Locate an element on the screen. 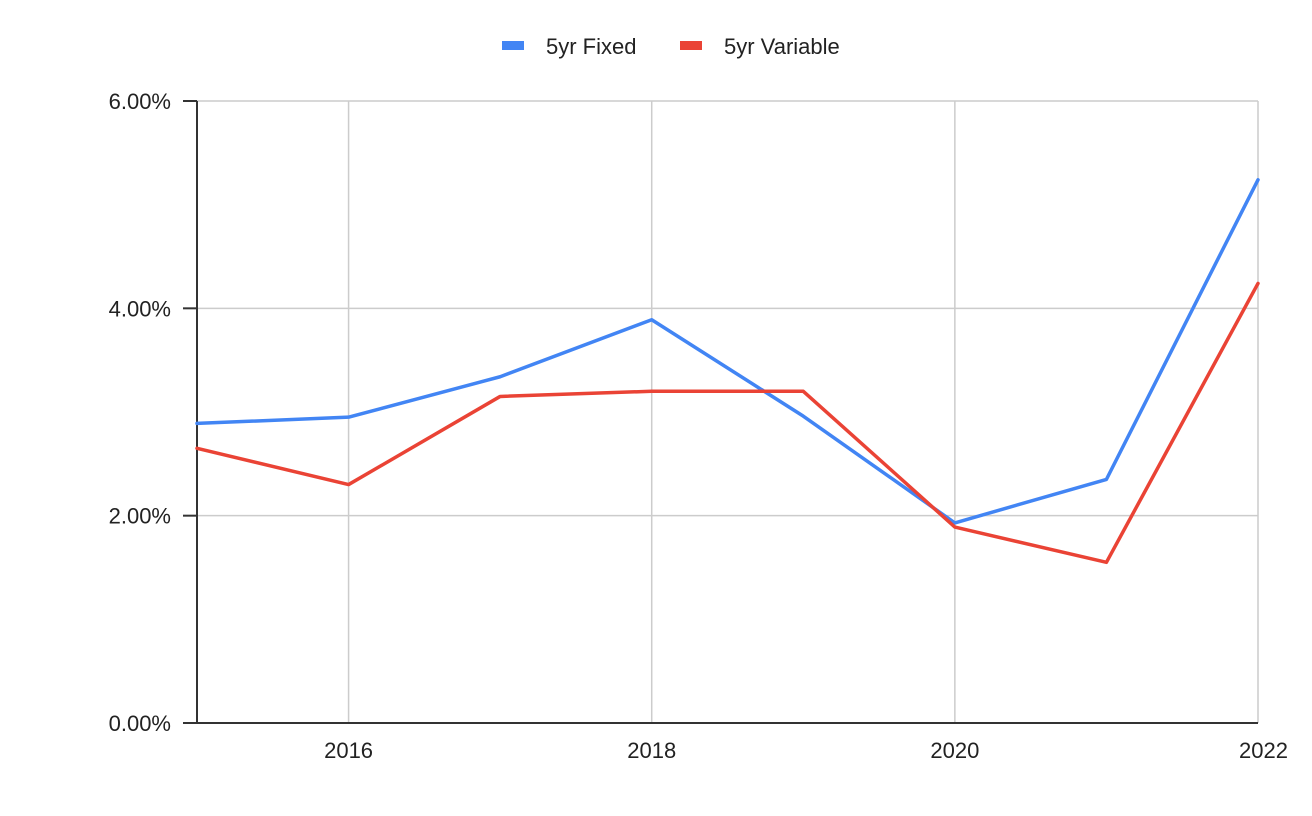 The height and width of the screenshot is (816, 1312). legend-label: 5yr Fixed is located at coordinates (591, 46).